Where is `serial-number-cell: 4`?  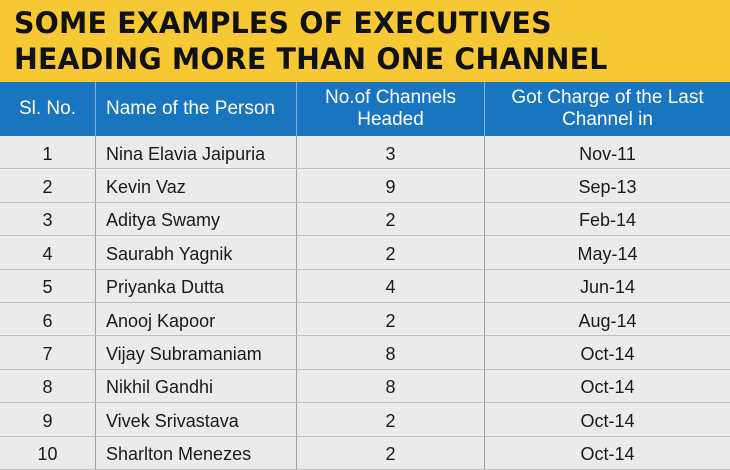
serial-number-cell: 4 is located at coordinates (48, 252).